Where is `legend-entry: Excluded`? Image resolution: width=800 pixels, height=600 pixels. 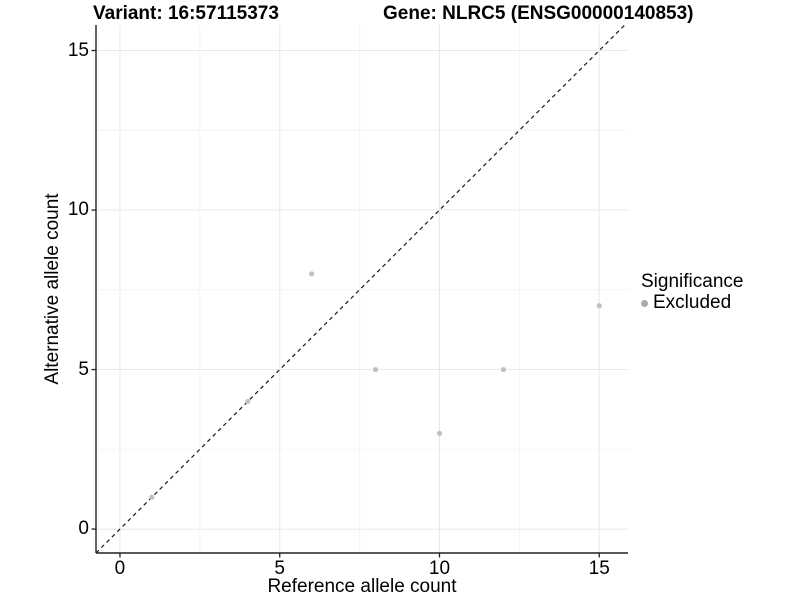
legend-entry: Excluded is located at coordinates (692, 303).